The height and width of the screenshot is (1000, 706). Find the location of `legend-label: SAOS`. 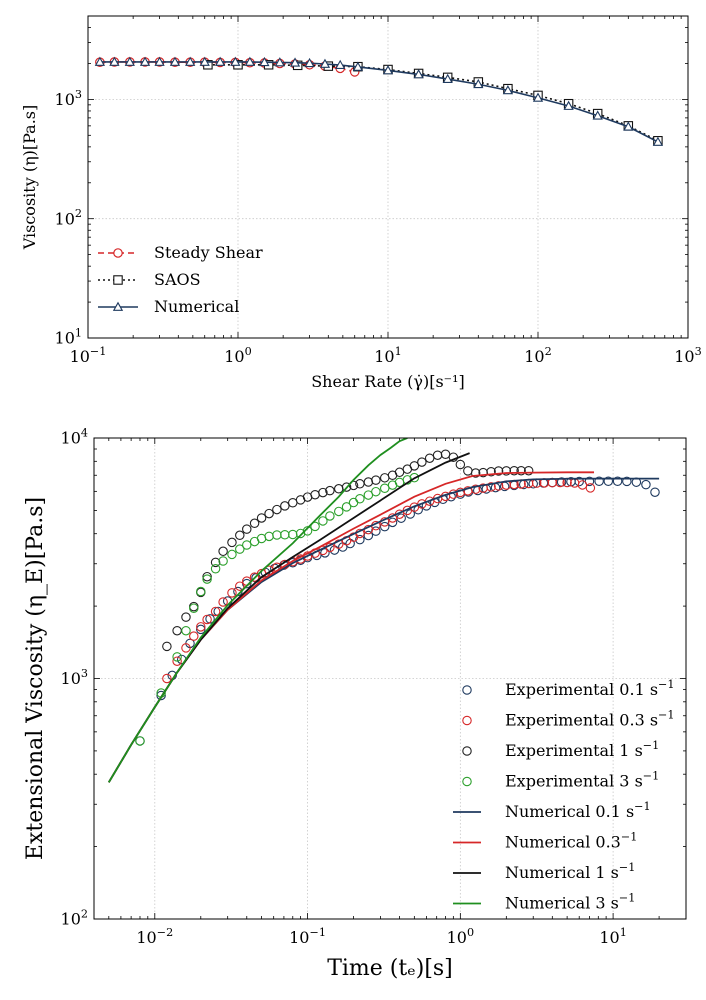

legend-label: SAOS is located at coordinates (177, 279).